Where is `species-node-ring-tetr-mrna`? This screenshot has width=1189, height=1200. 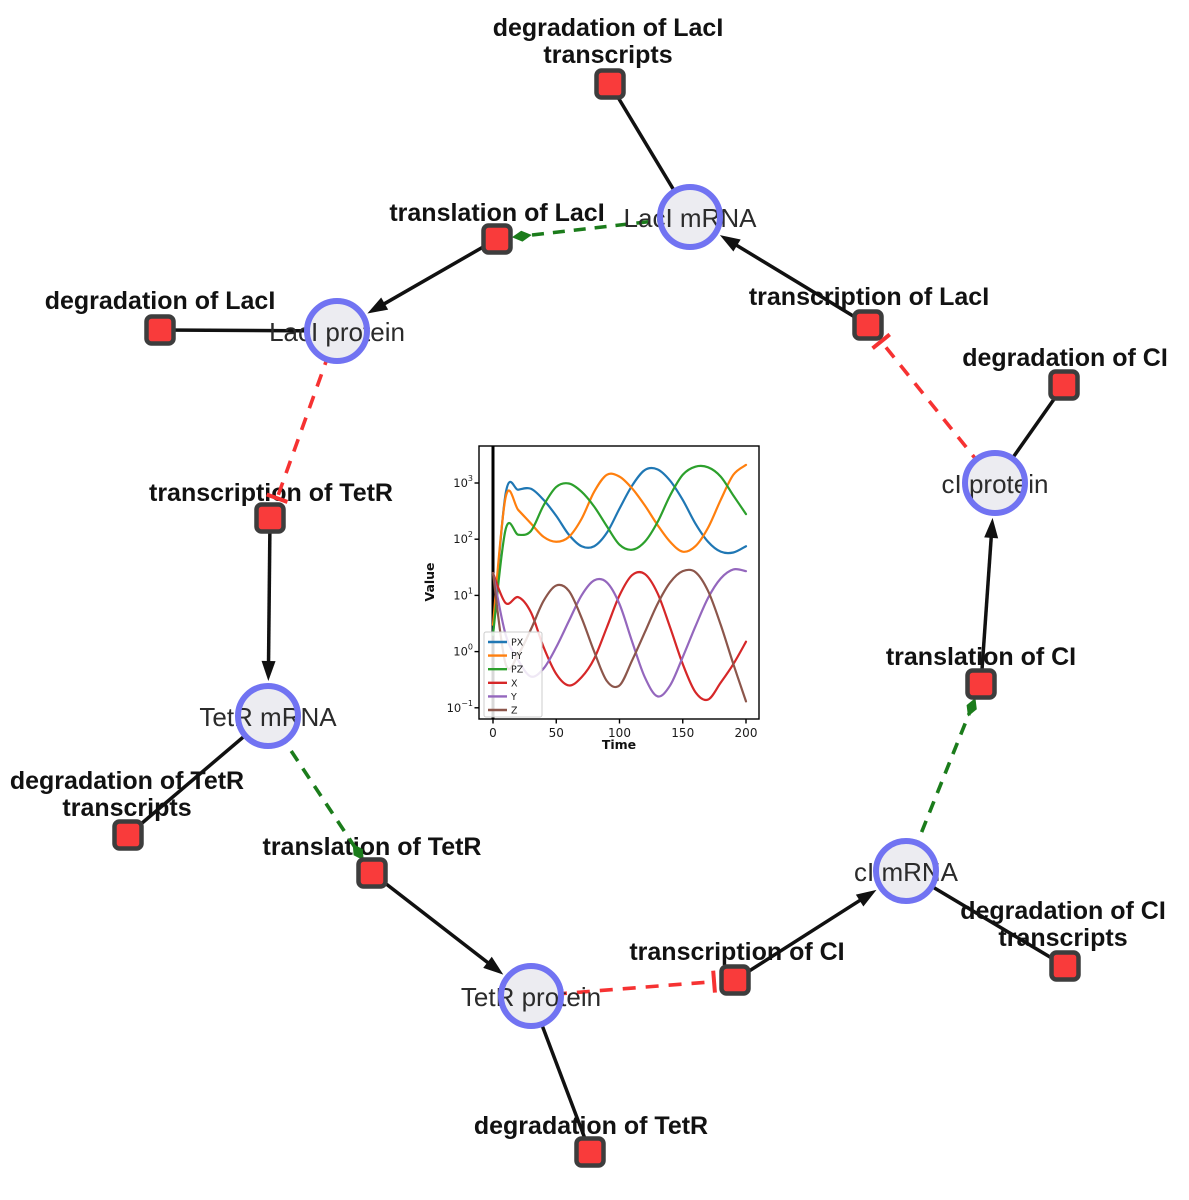
species-node-ring-tetr-mrna is located at coordinates (268, 716).